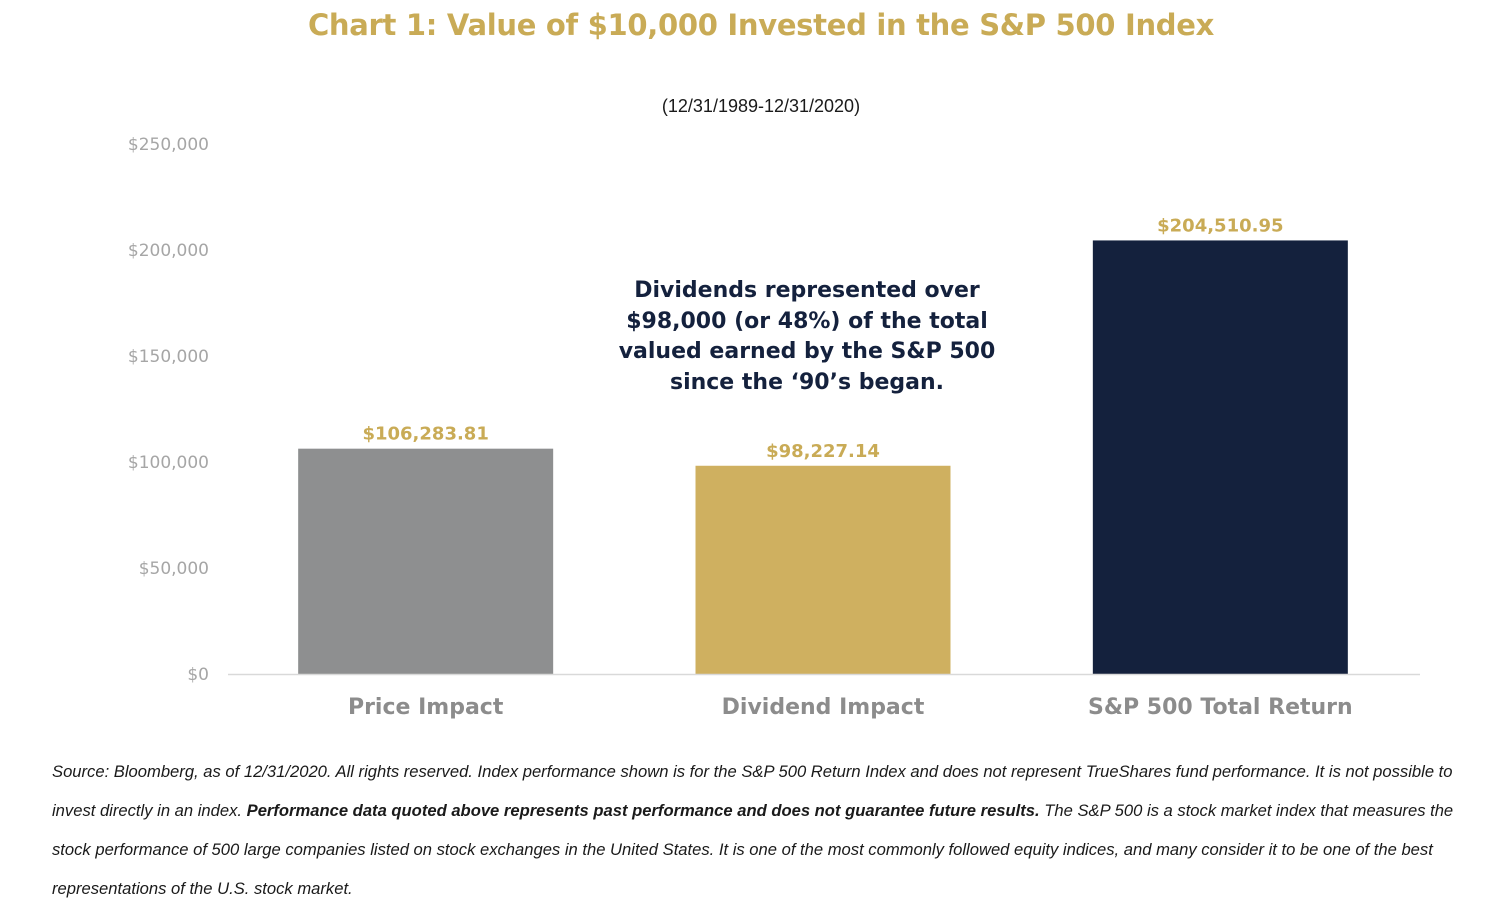 This screenshot has height=916, width=1500. I want to click on x-tick-label: Price Impact, so click(426, 707).